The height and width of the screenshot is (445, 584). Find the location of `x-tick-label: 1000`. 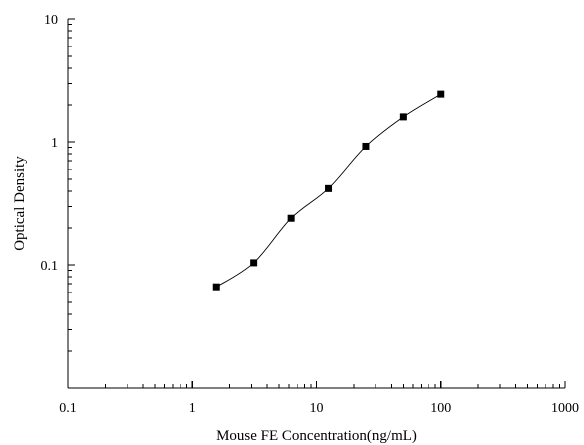

x-tick-label: 1000 is located at coordinates (565, 408).